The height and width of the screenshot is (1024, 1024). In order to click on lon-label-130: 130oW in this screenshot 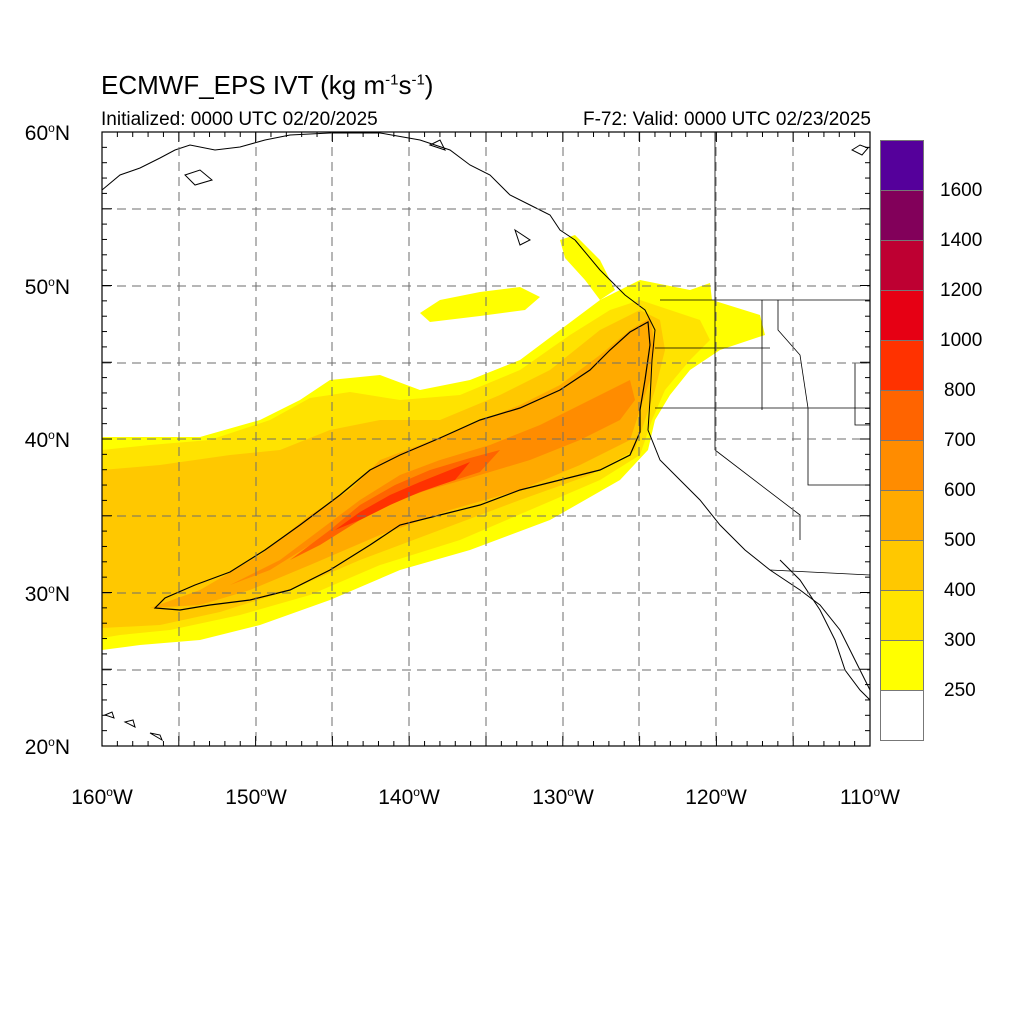, I will do `click(563, 797)`.